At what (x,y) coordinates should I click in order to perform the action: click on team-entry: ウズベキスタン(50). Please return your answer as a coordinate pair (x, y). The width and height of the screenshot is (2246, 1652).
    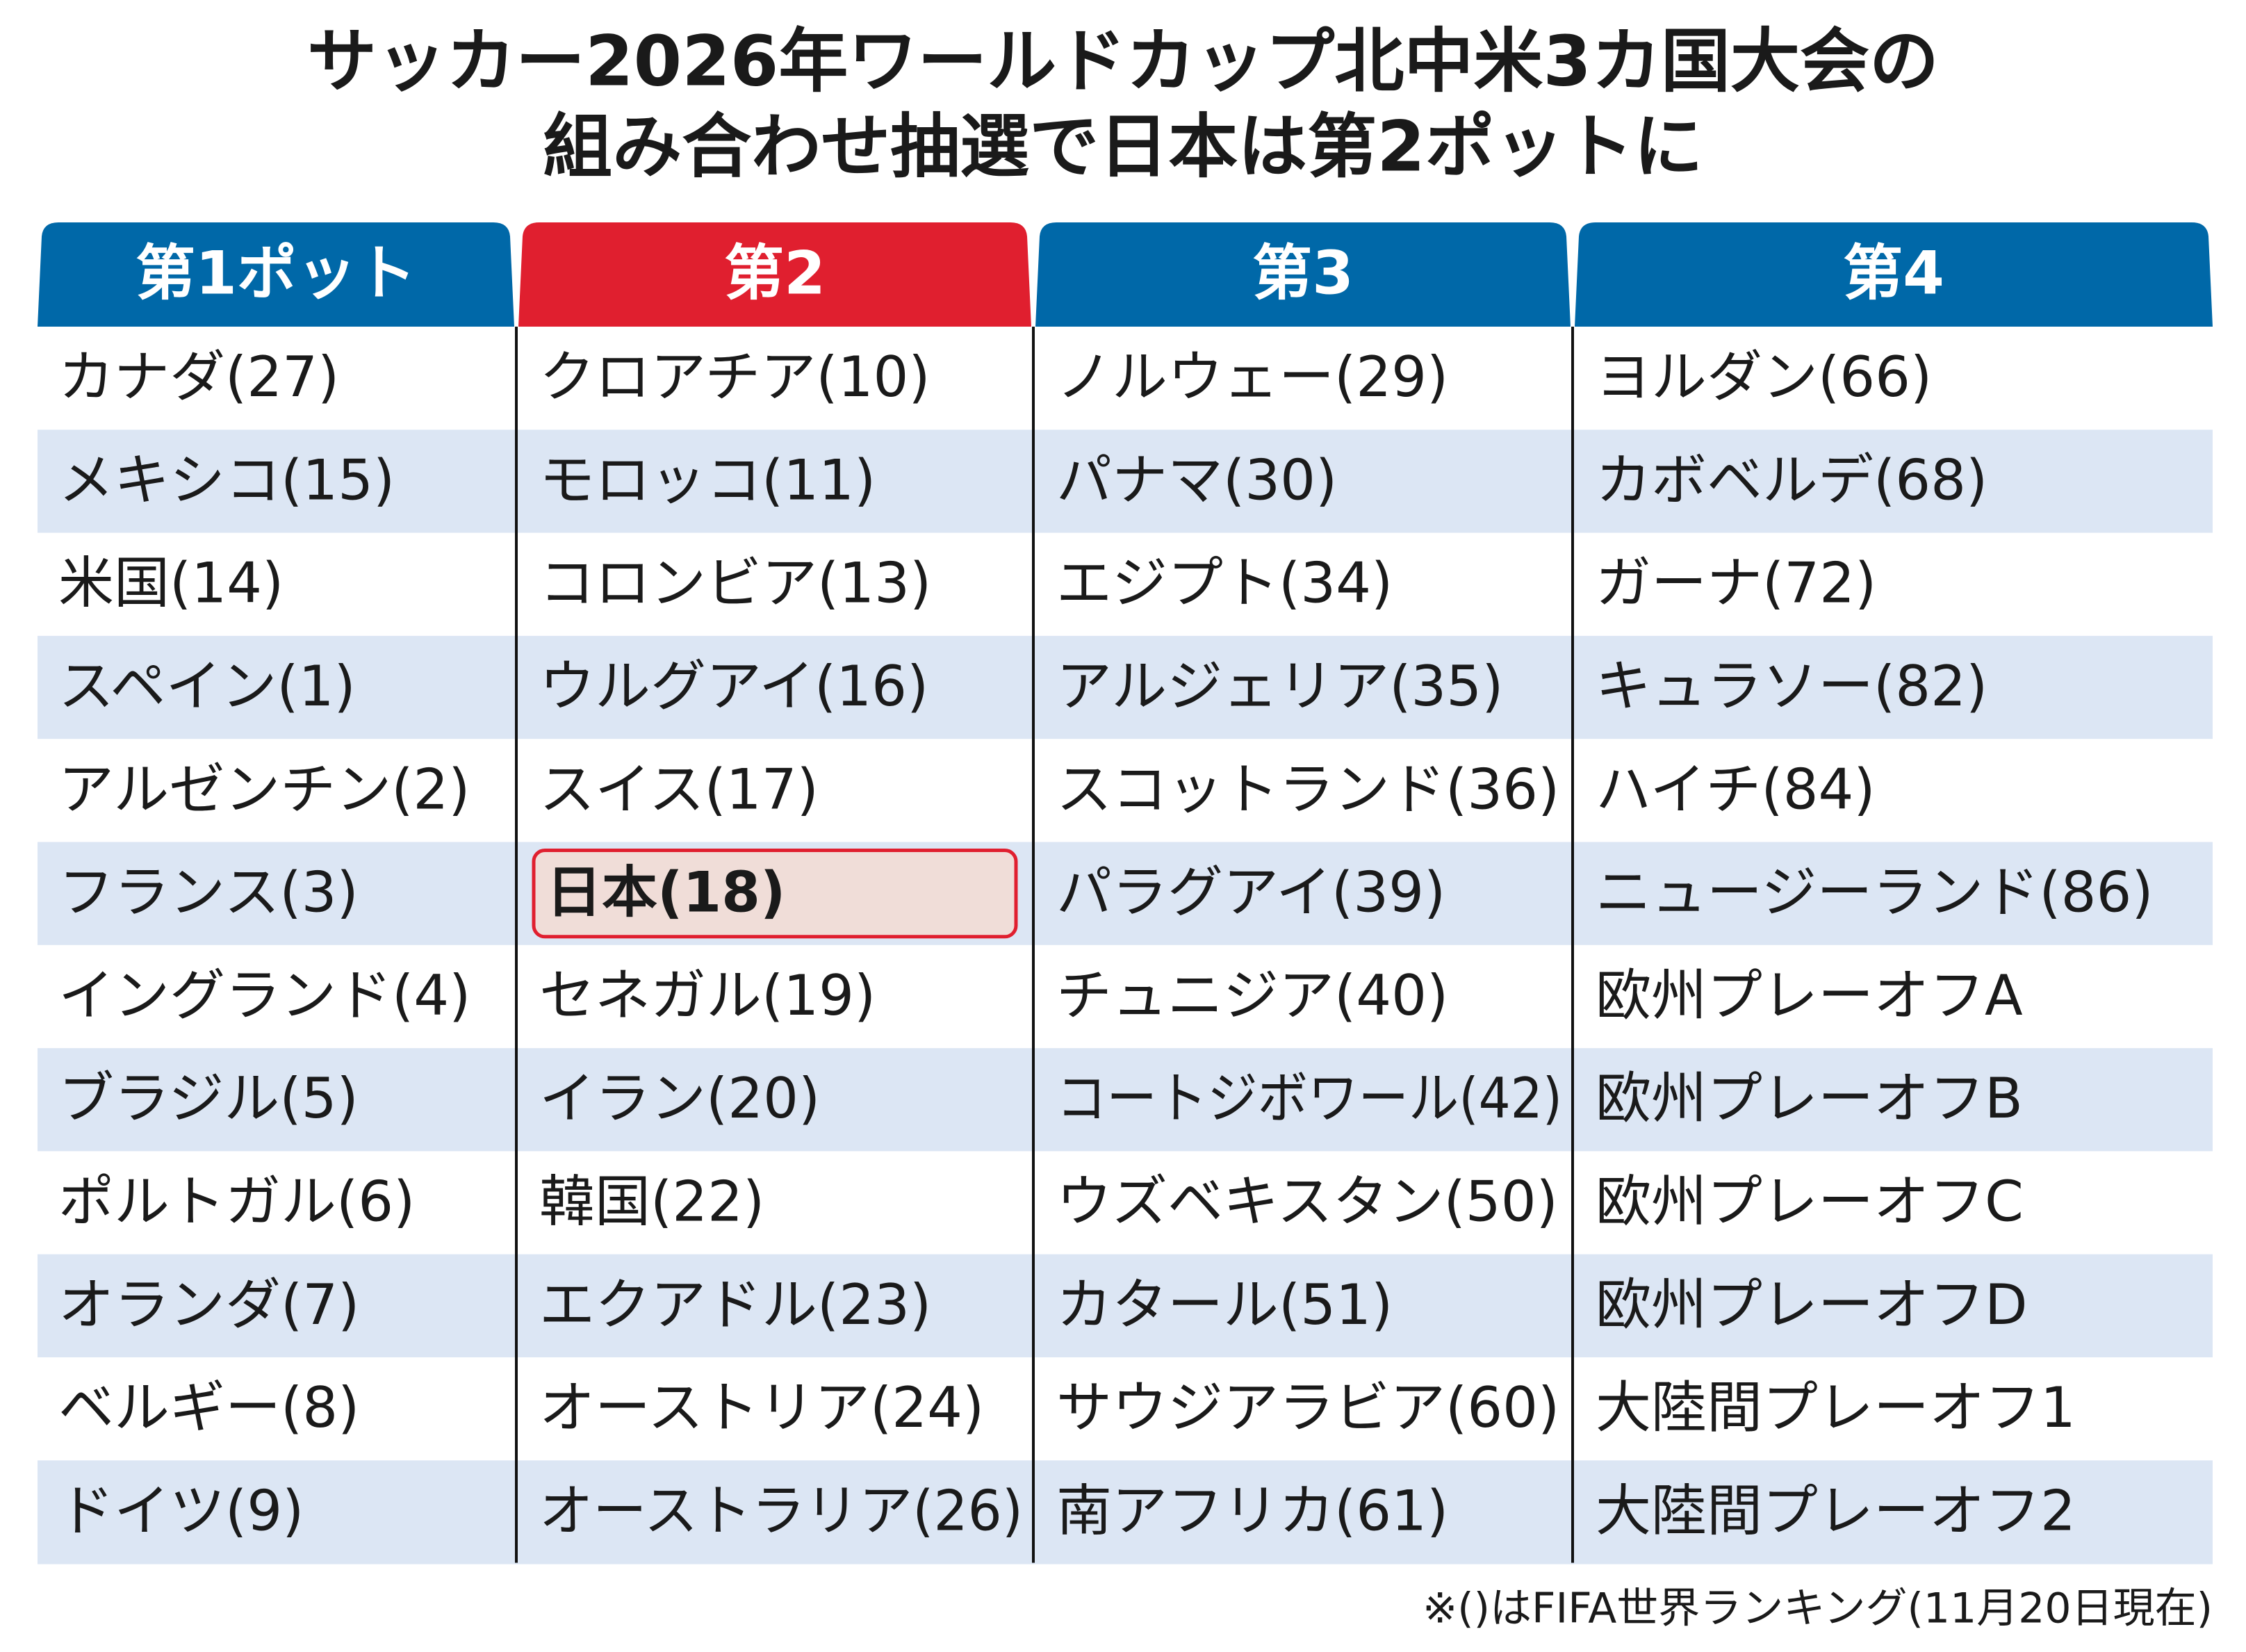
    Looking at the image, I should click on (1307, 1202).